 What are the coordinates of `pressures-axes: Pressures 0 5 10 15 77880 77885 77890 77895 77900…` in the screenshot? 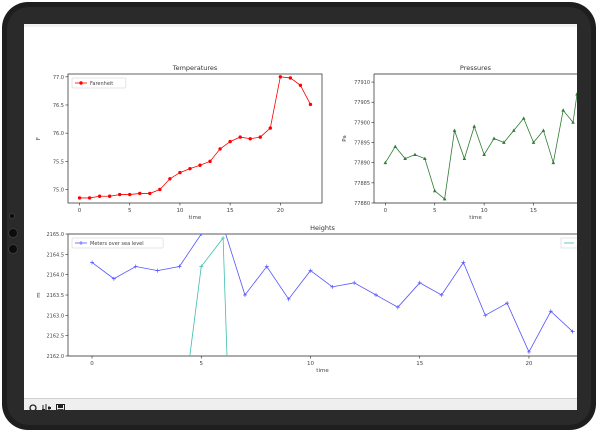 It's located at (459, 142).